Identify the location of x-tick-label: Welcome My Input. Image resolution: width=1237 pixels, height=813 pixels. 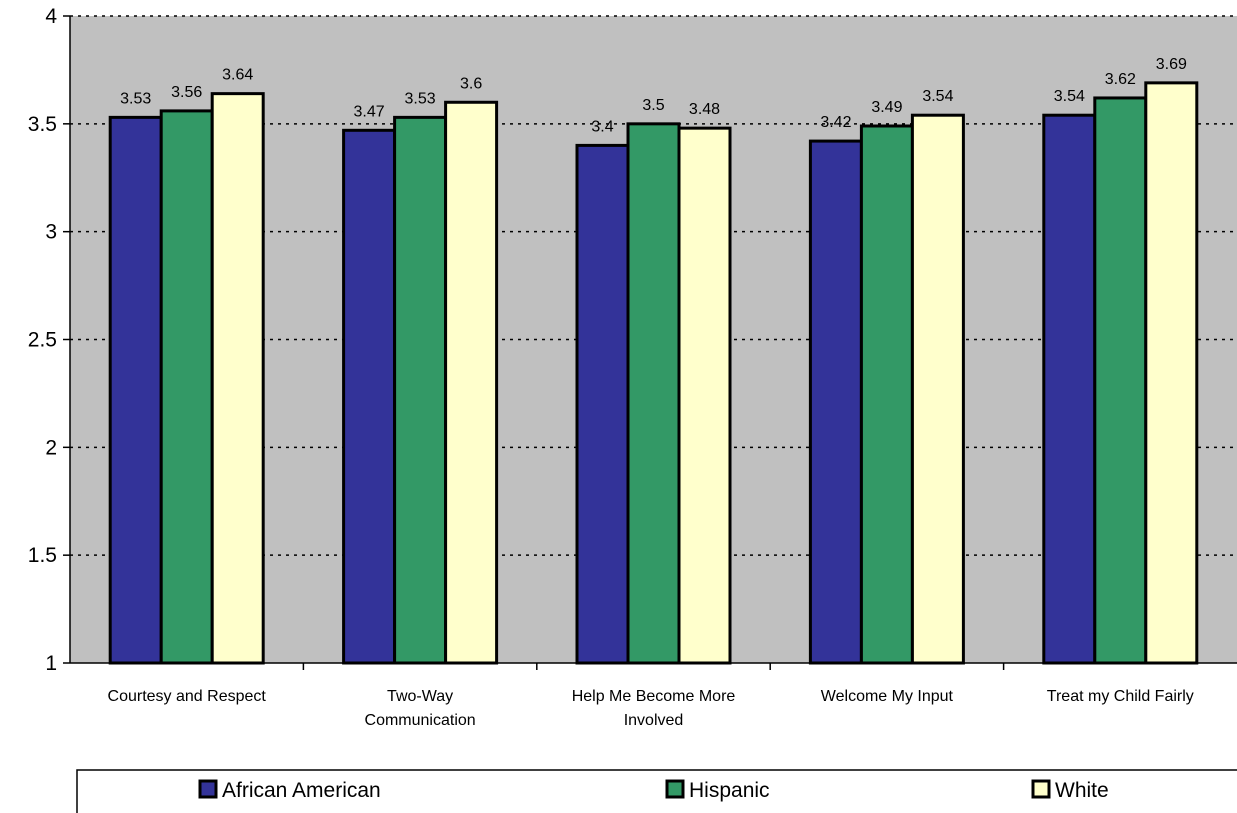
(887, 696).